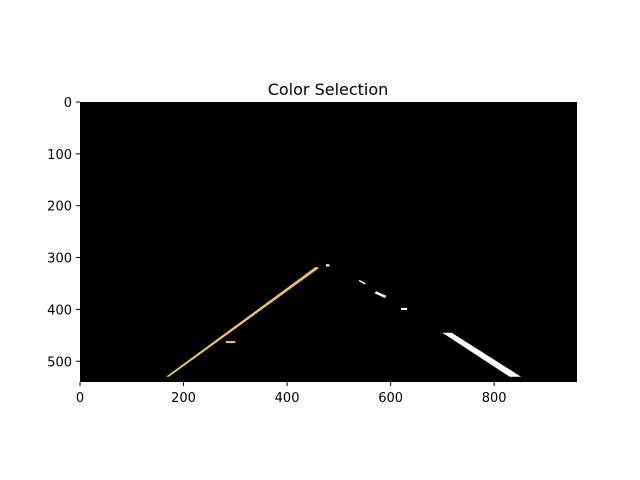 This screenshot has height=480, width=640. Describe the element at coordinates (380, 294) in the screenshot. I see `right-lane-segment-mid` at that location.